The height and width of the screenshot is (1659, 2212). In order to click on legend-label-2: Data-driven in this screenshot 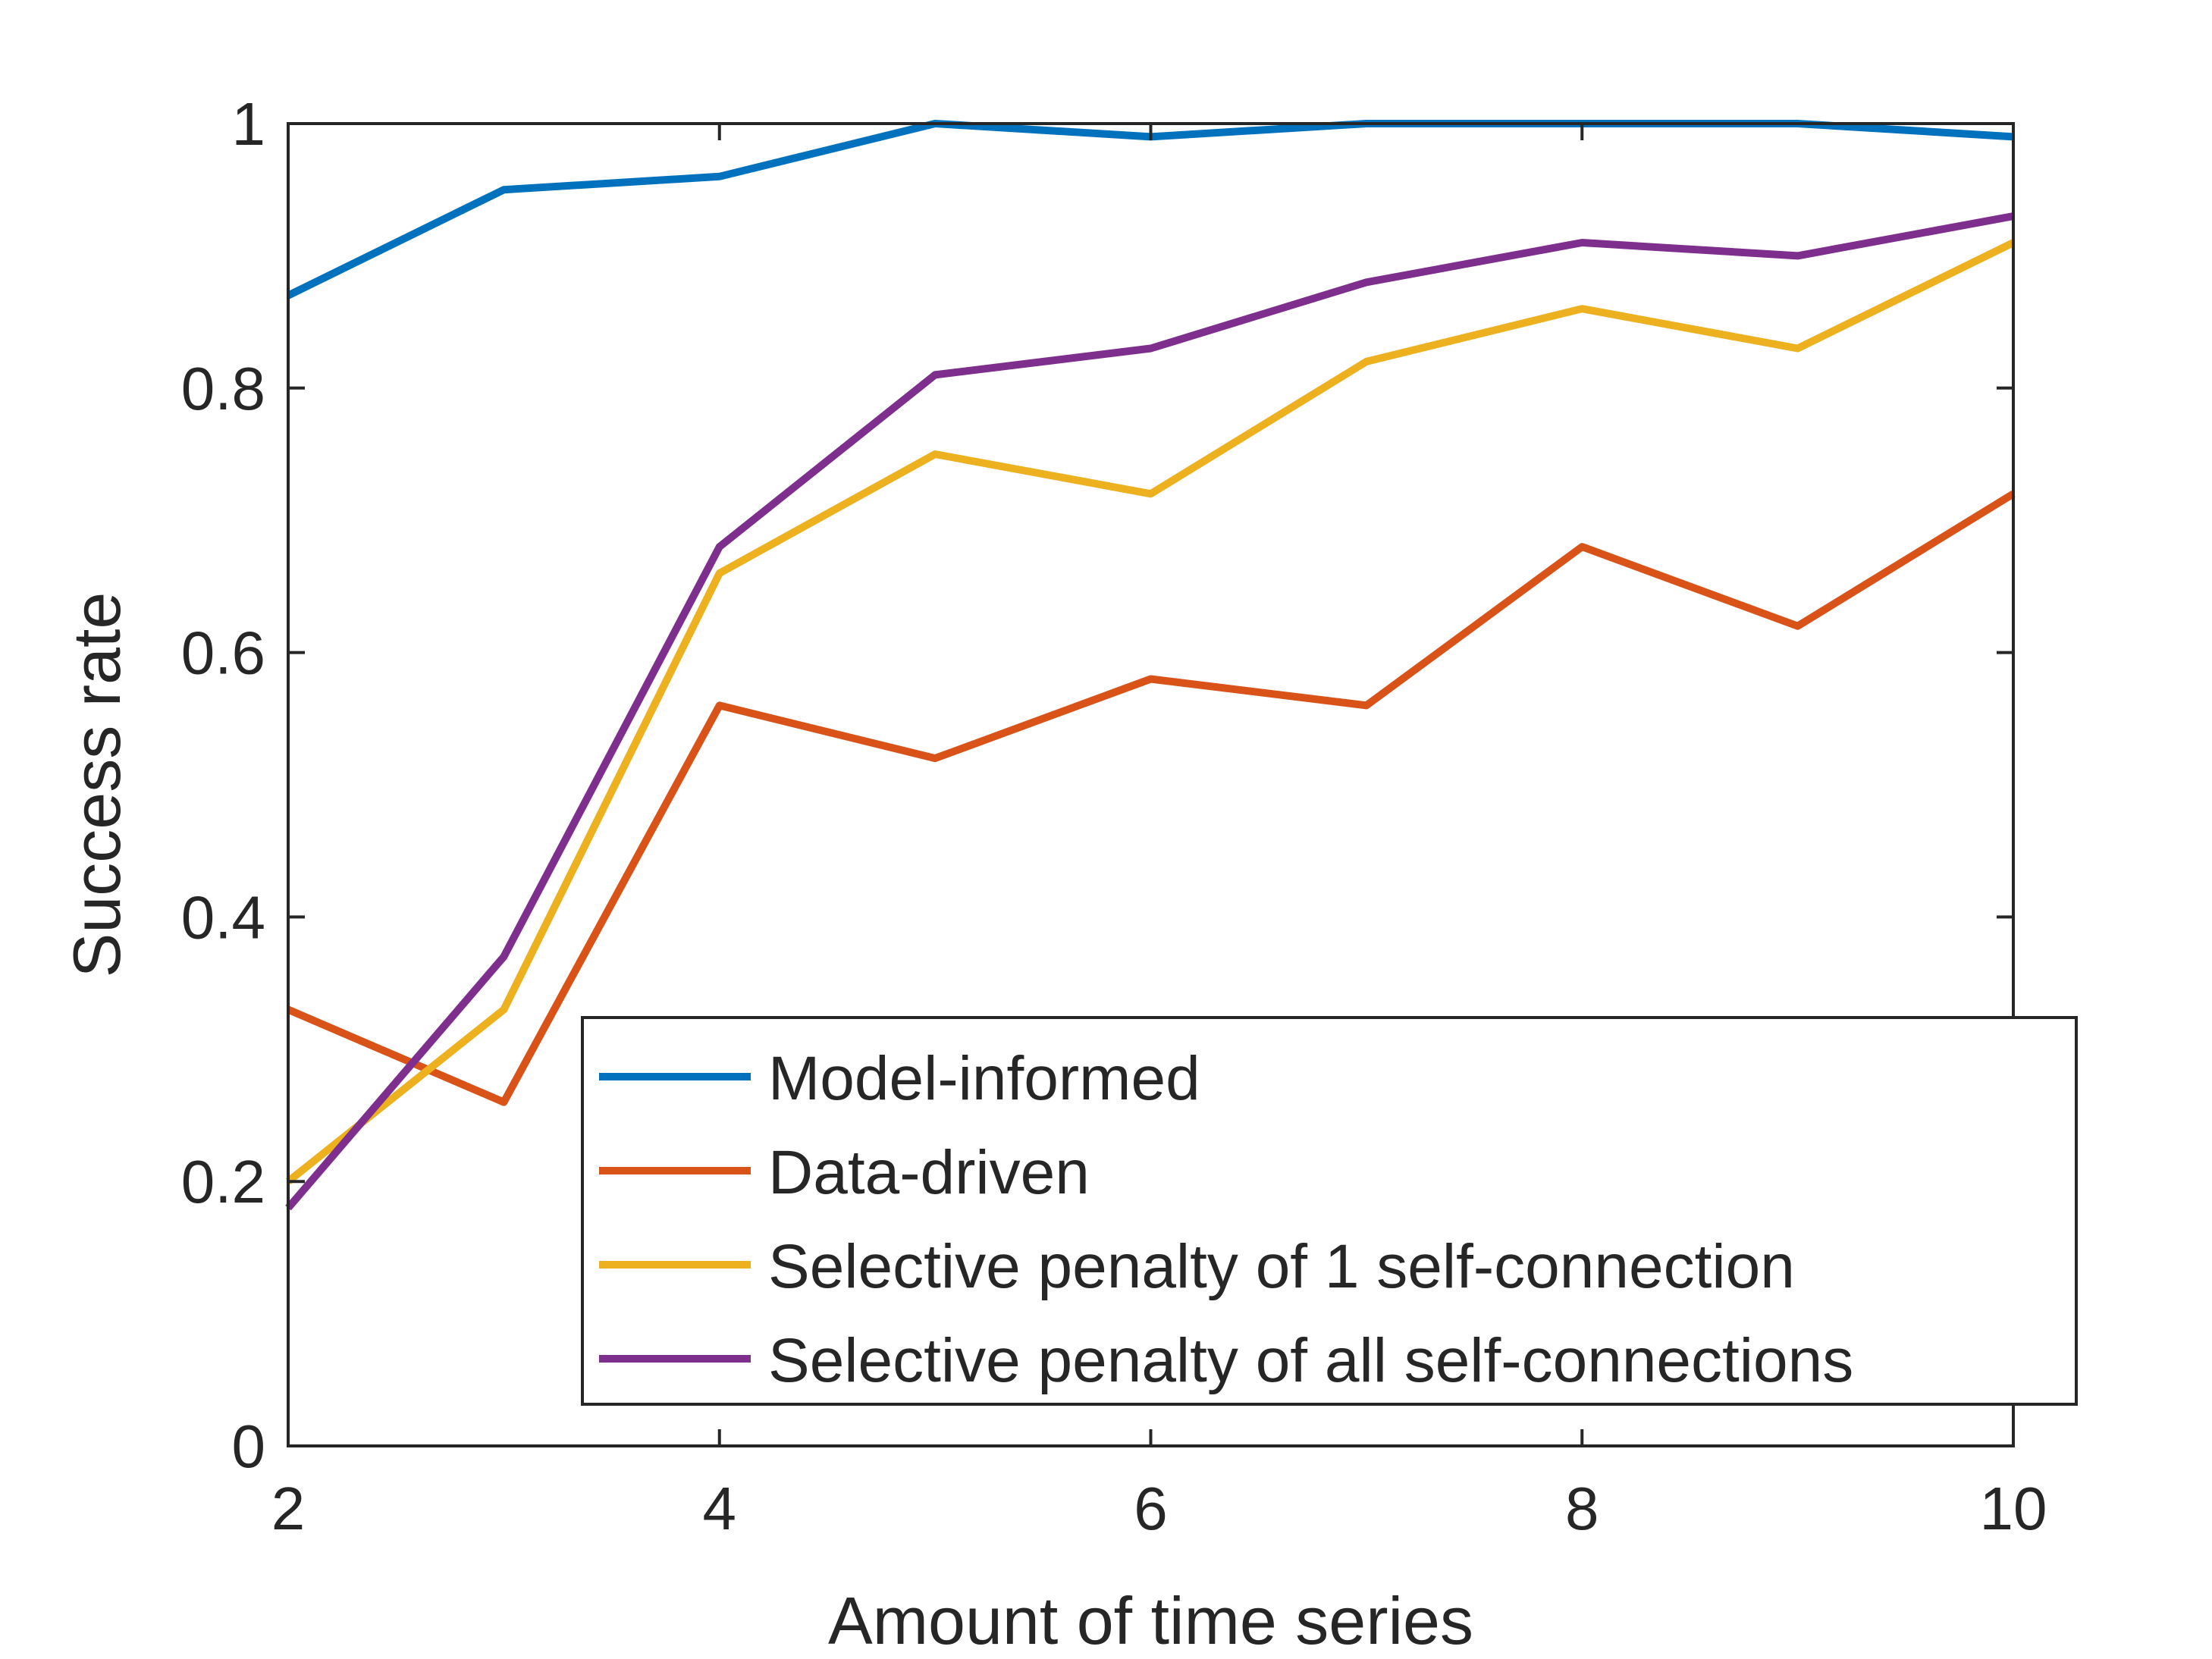, I will do `click(929, 1172)`.